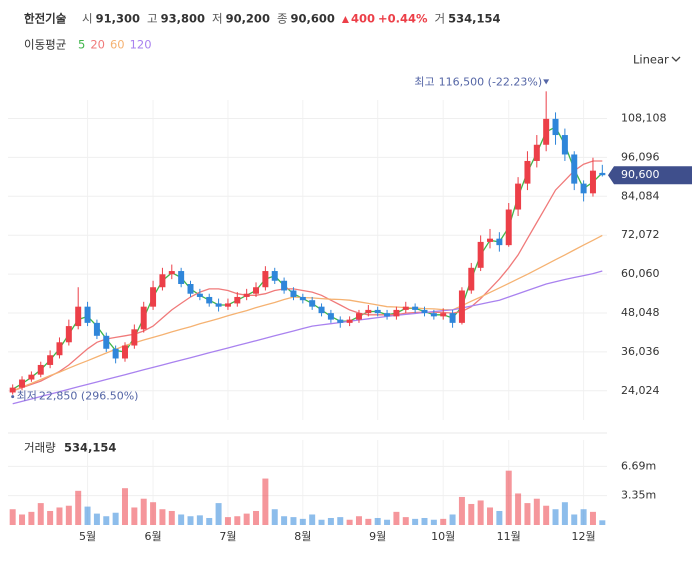 The height and width of the screenshot is (564, 700). What do you see at coordinates (509, 536) in the screenshot?
I see `x-tick-label: 11월` at bounding box center [509, 536].